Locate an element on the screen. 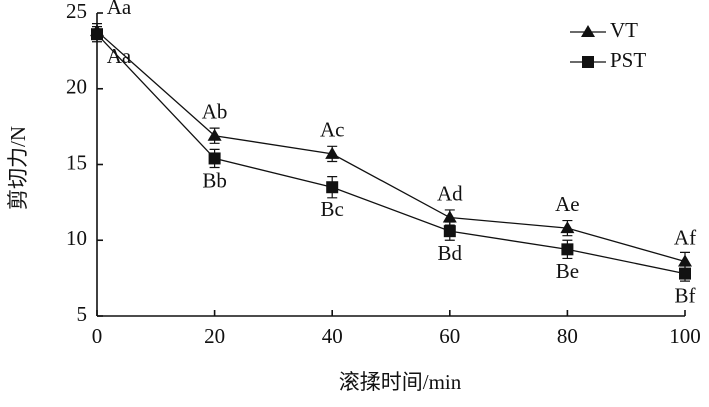 The image size is (709, 407). point-label: Be is located at coordinates (567, 271).